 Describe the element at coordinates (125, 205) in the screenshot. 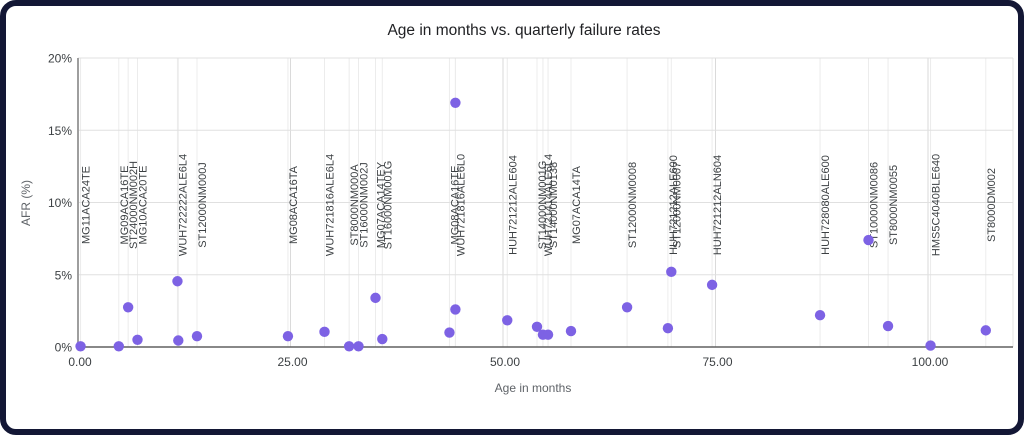

I see `point-label: MG09ACA16TE` at that location.